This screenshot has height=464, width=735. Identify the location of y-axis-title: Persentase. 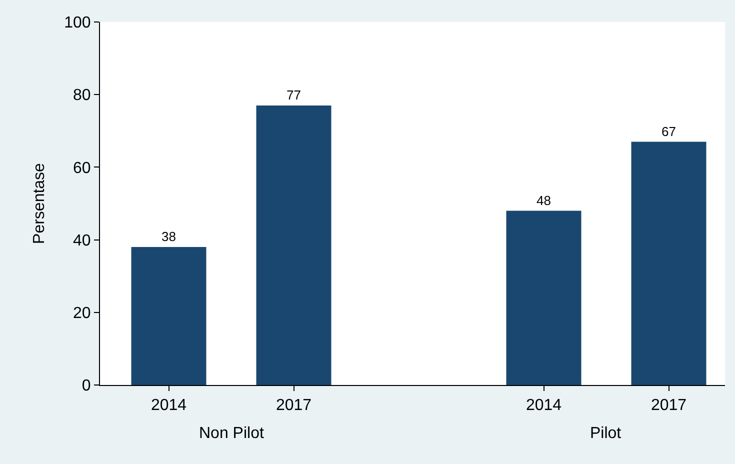
(39, 203).